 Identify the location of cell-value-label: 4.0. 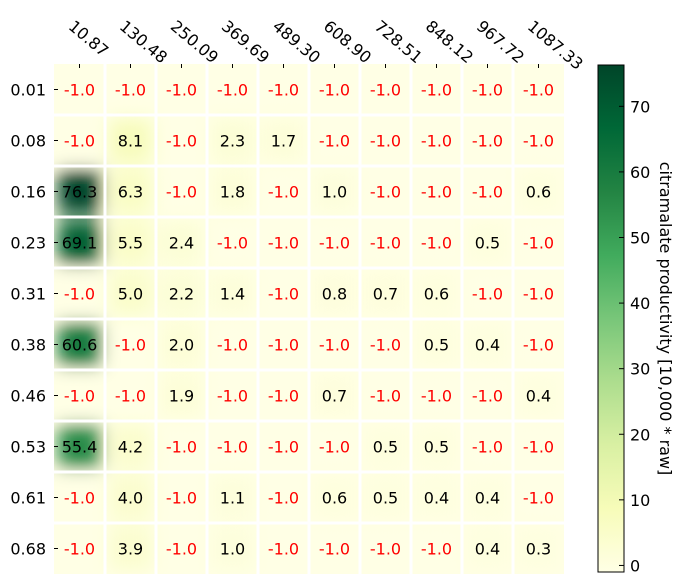
(130, 498).